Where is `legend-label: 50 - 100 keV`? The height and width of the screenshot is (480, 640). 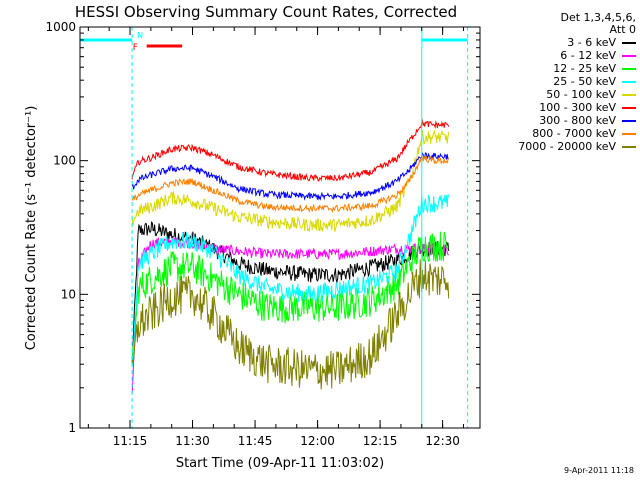 legend-label: 50 - 100 keV is located at coordinates (581, 94).